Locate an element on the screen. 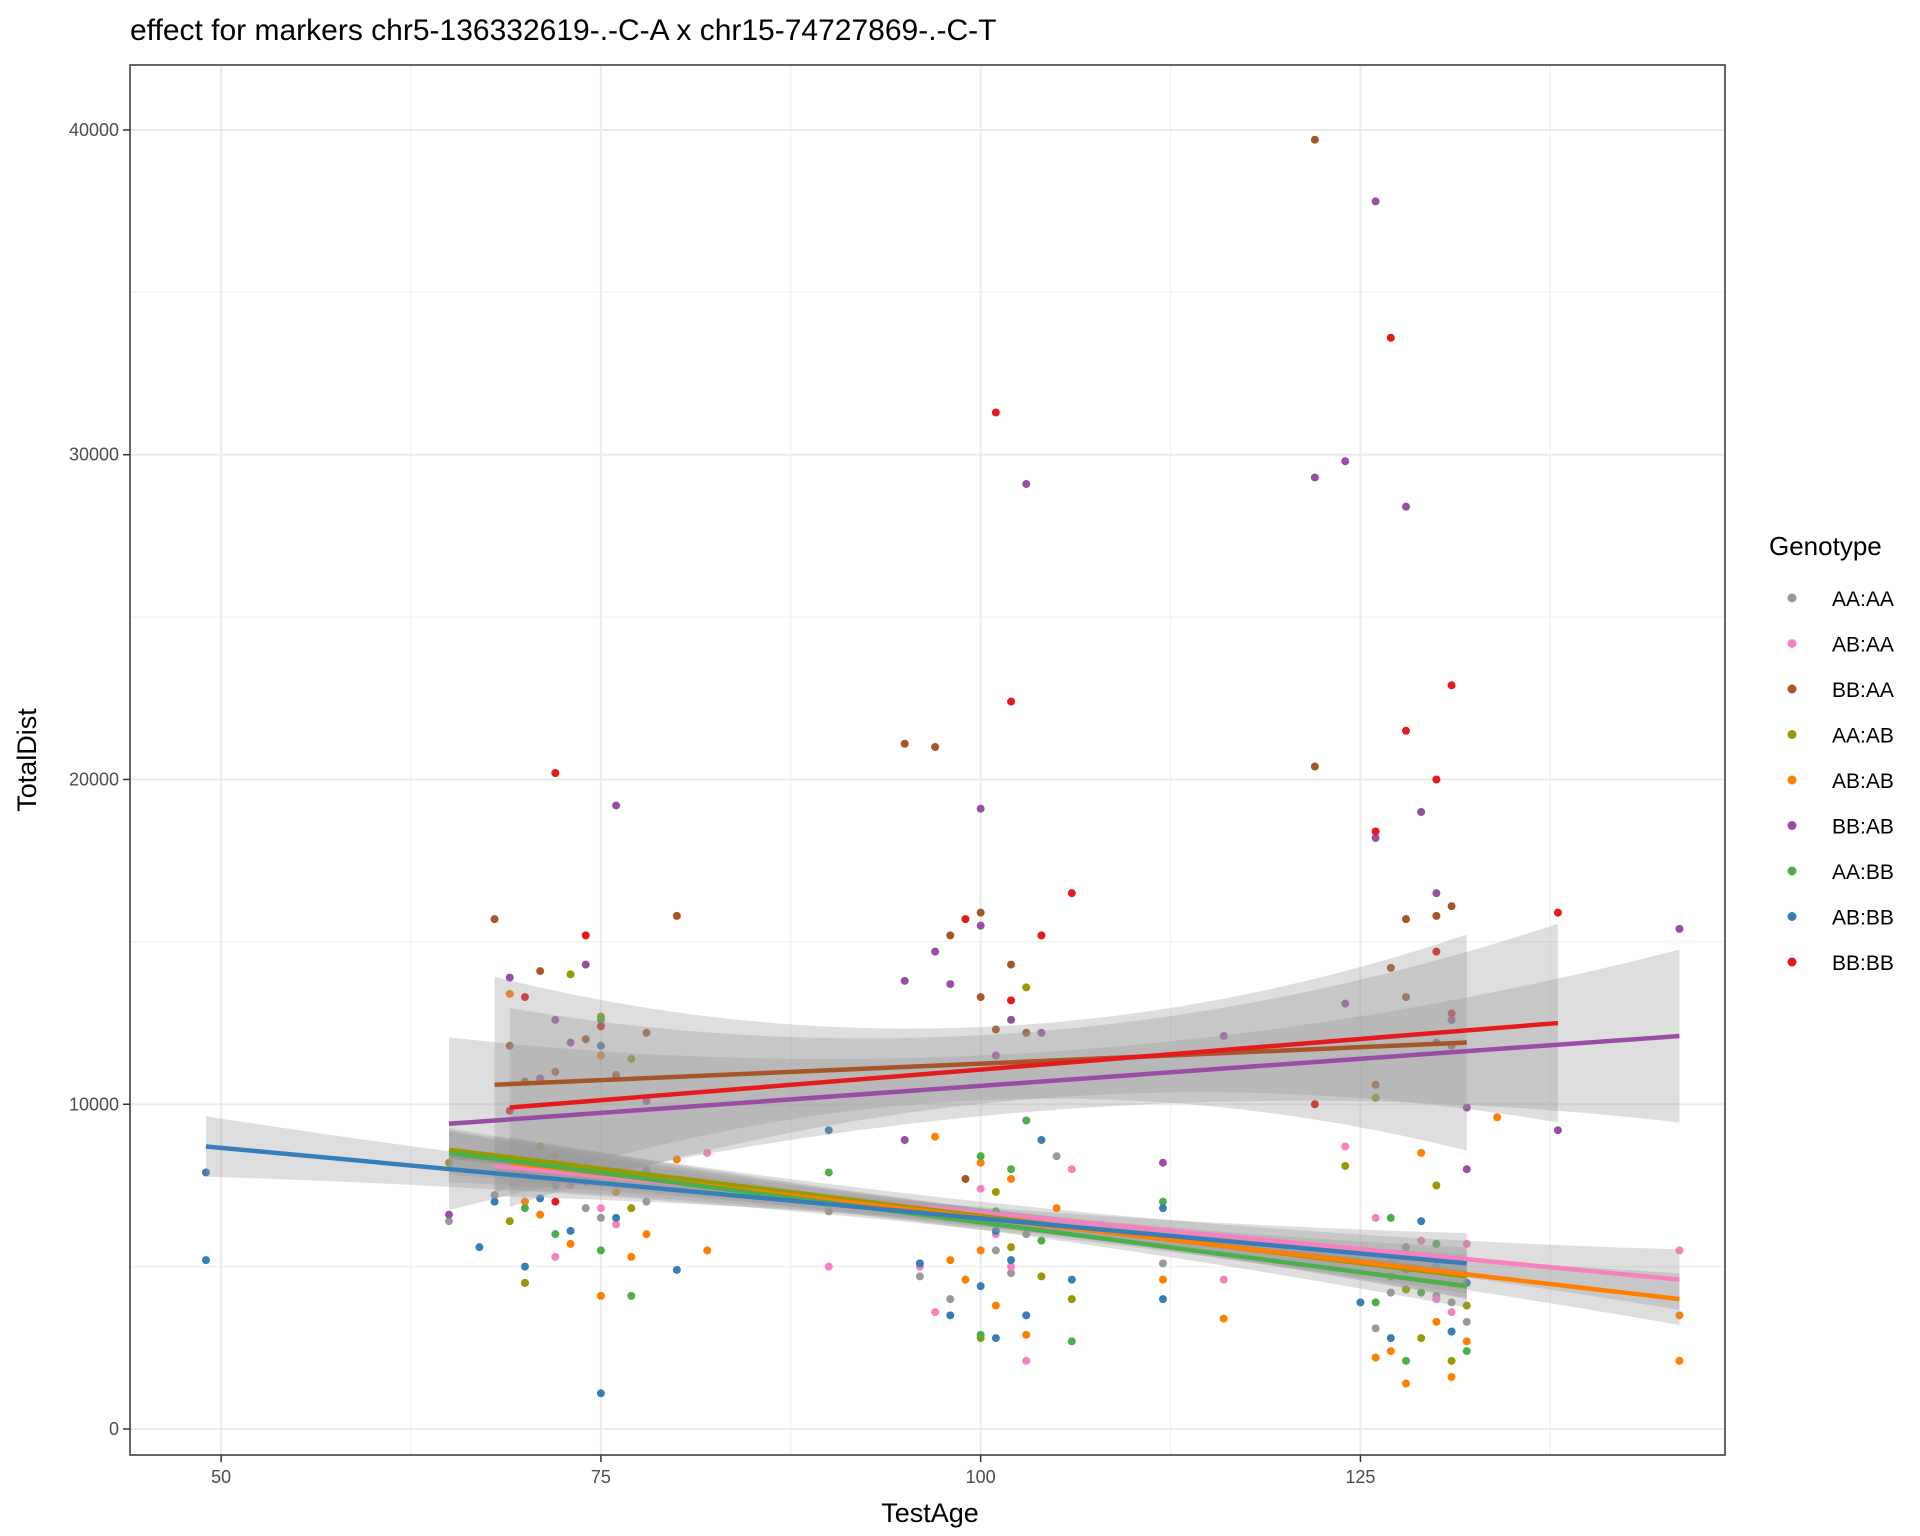 The image size is (1920, 1536). legend-label-BB:BB: BB:BB is located at coordinates (1863, 963).